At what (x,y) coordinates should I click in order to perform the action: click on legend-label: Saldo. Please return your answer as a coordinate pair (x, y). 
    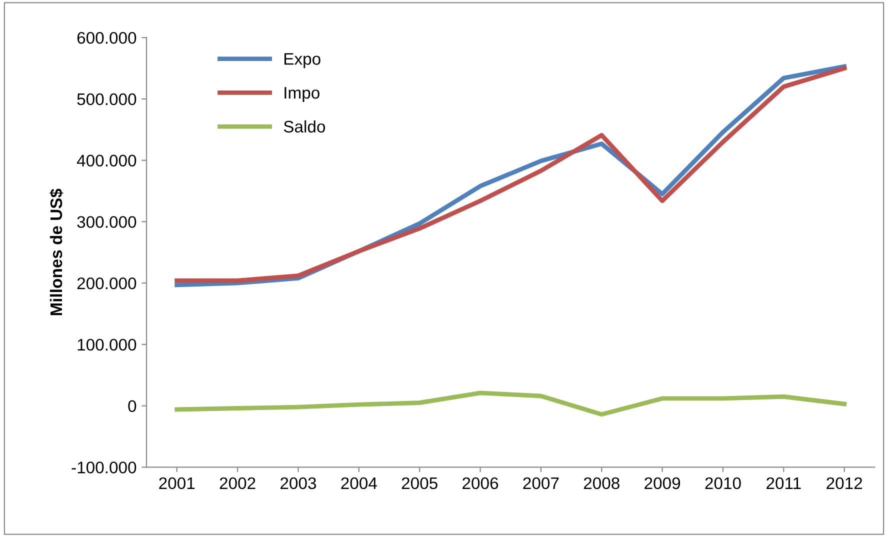
    Looking at the image, I should click on (305, 126).